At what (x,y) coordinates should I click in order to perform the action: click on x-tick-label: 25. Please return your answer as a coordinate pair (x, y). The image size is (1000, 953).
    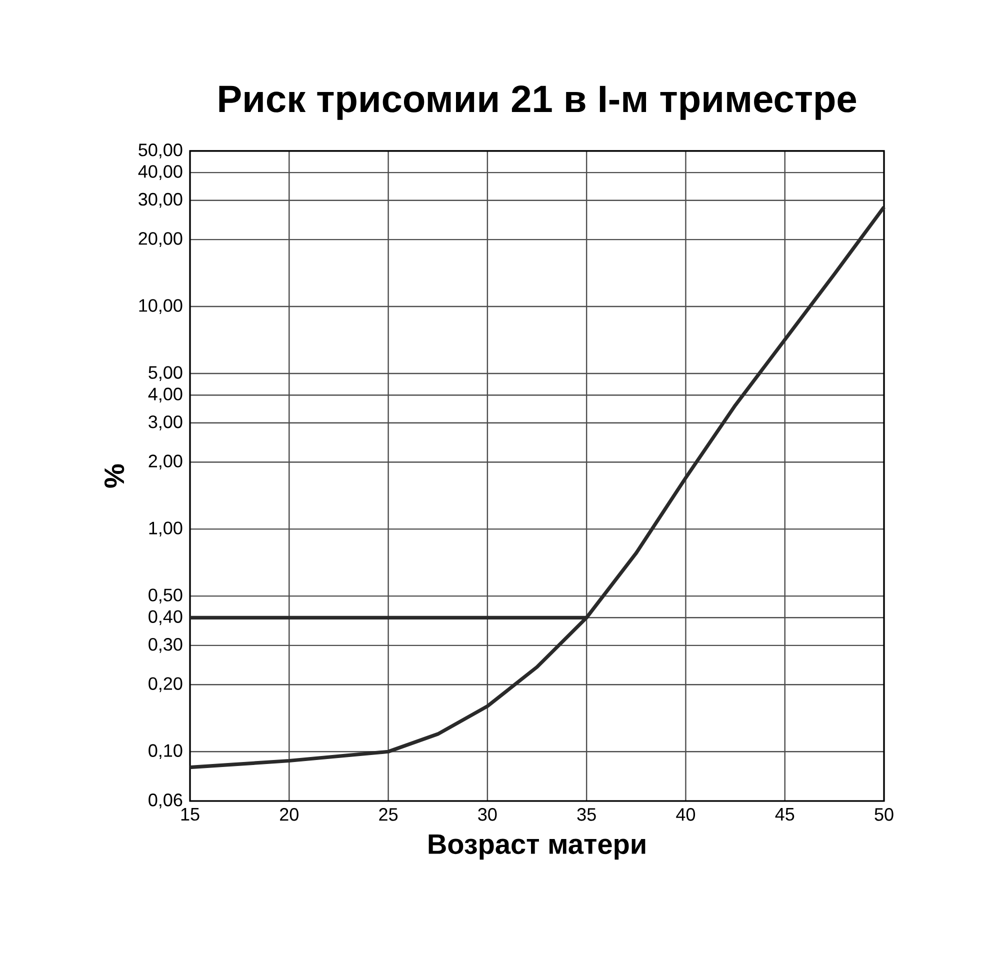
    Looking at the image, I should click on (388, 814).